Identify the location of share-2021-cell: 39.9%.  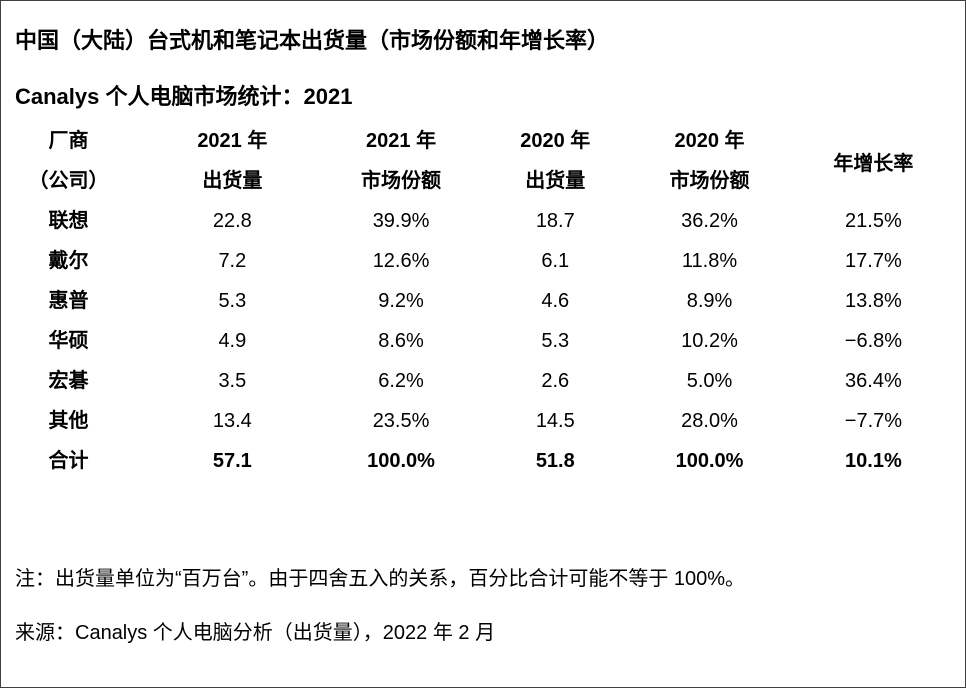
(401, 221).